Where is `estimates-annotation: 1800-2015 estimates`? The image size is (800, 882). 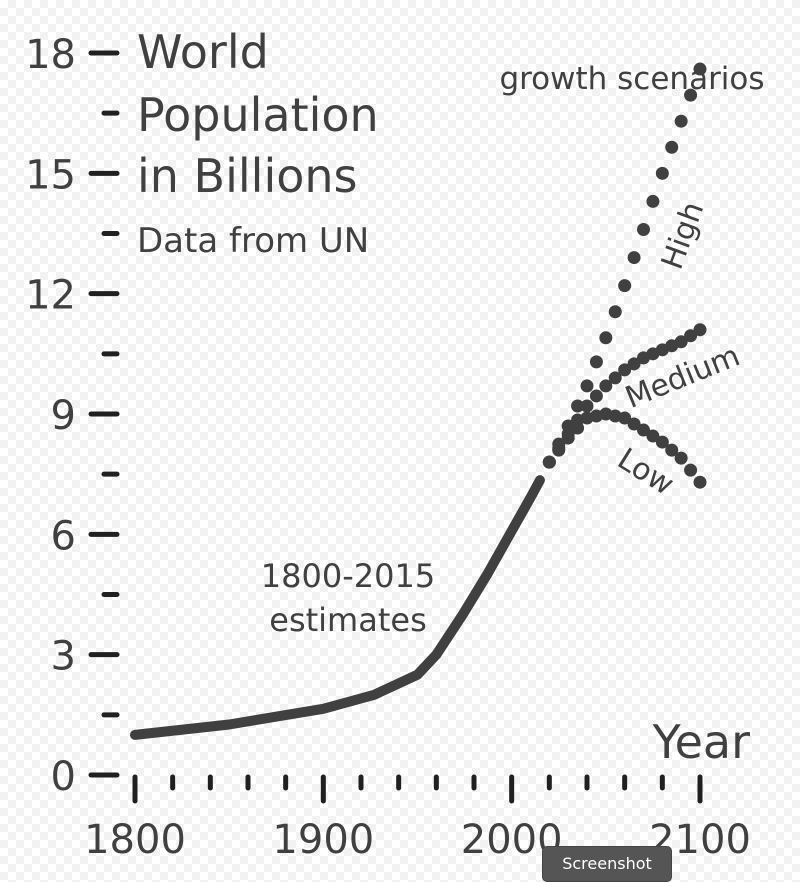
estimates-annotation: 1800-2015 estimates is located at coordinates (348, 598).